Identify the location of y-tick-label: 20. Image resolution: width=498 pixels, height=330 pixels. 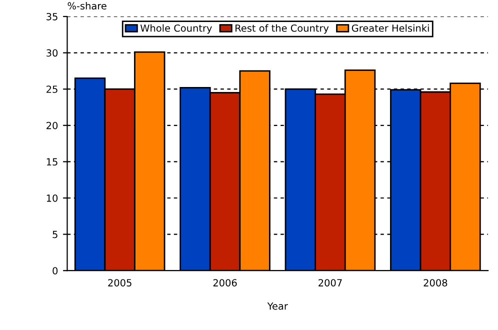
(52, 126).